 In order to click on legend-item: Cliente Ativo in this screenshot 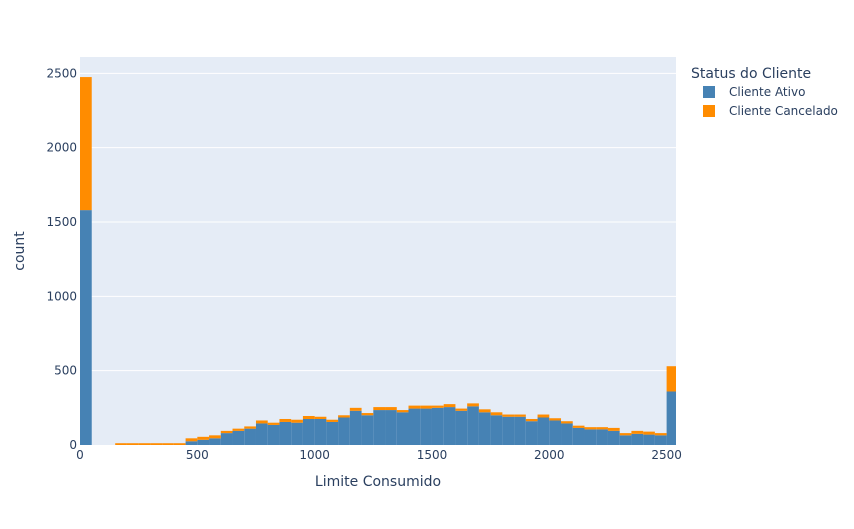, I will do `click(754, 92)`.